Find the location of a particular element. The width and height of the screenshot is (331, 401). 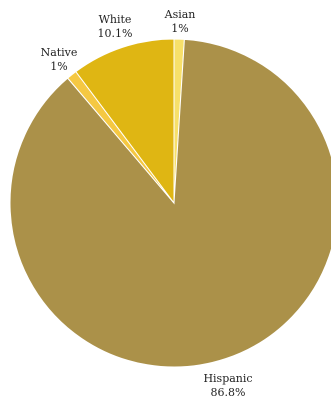

label-white-value: 10.1% is located at coordinates (115, 33).